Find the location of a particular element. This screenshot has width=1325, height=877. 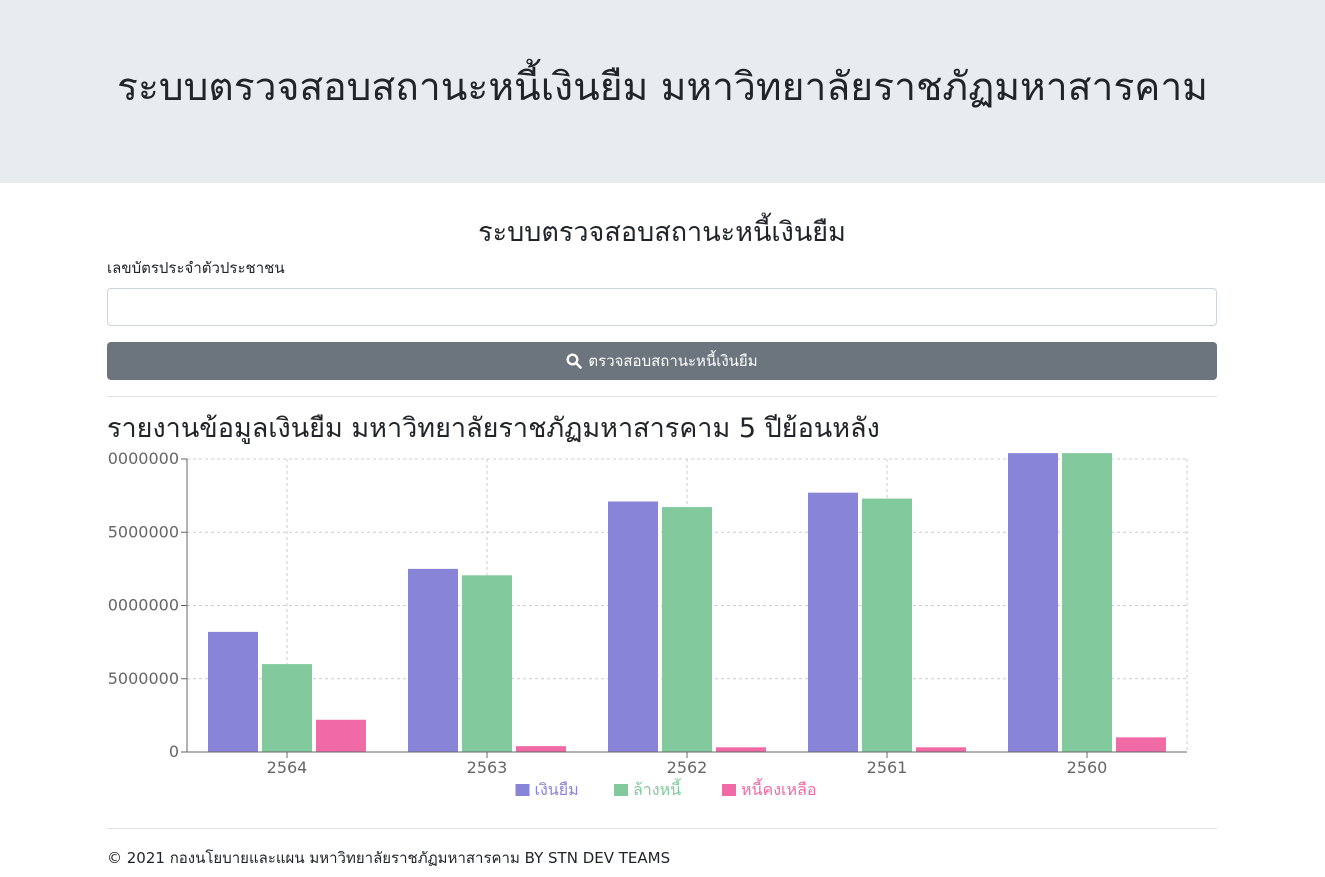

legend-label: ล้างหนี้ is located at coordinates (657, 788).